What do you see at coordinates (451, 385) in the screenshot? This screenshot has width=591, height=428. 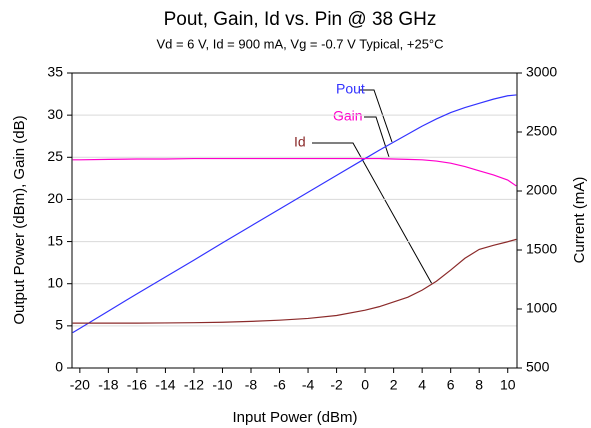 I see `x-tick-label: 6` at bounding box center [451, 385].